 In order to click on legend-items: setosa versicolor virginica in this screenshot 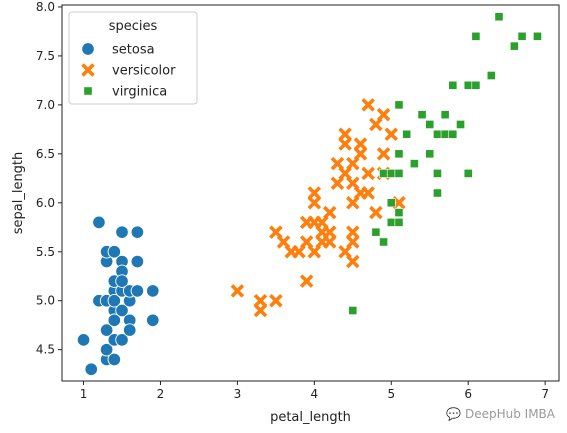, I will do `click(128, 71)`.